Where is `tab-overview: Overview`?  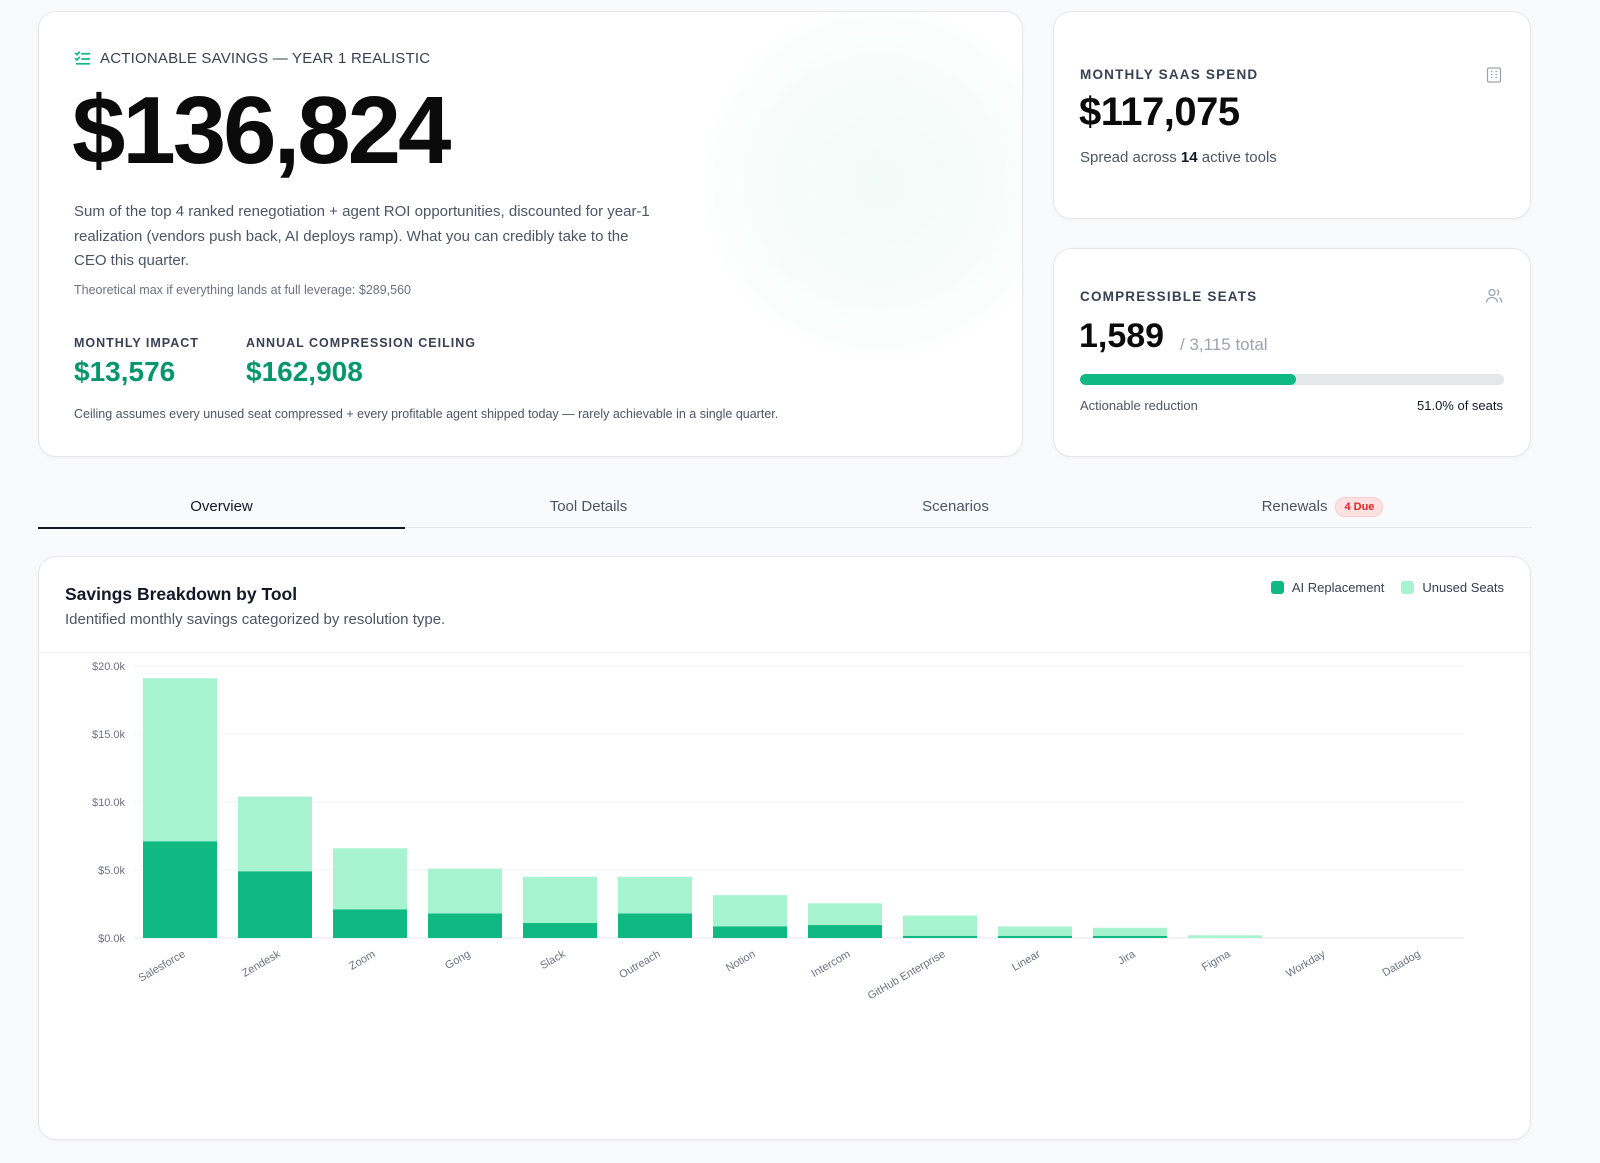 tab-overview: Overview is located at coordinates (221, 507).